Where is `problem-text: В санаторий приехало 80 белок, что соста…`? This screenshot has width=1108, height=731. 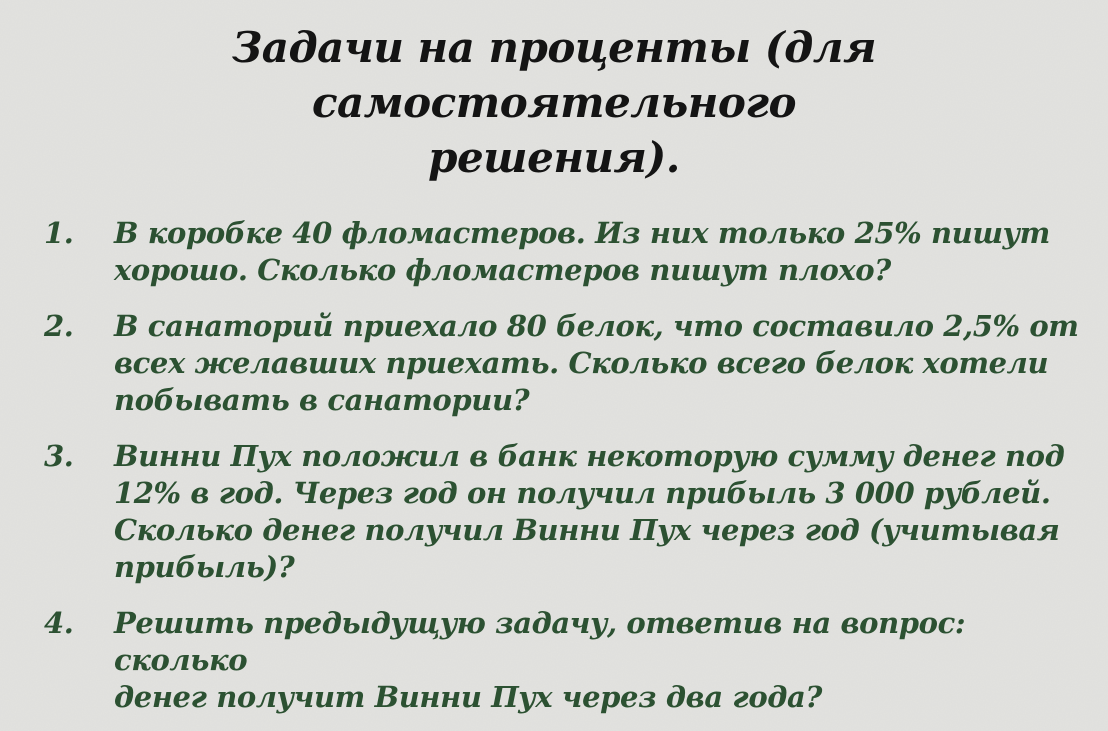
problem-text: В санаторий приехало 80 белок, что соста… is located at coordinates (596, 363).